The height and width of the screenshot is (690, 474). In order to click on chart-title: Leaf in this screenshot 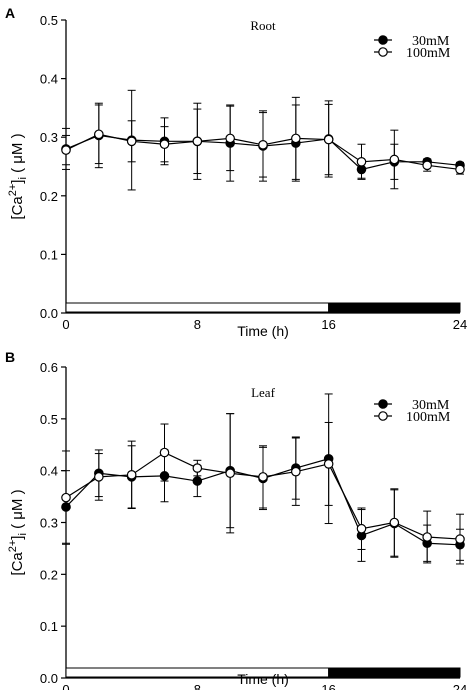, I will do `click(263, 392)`.